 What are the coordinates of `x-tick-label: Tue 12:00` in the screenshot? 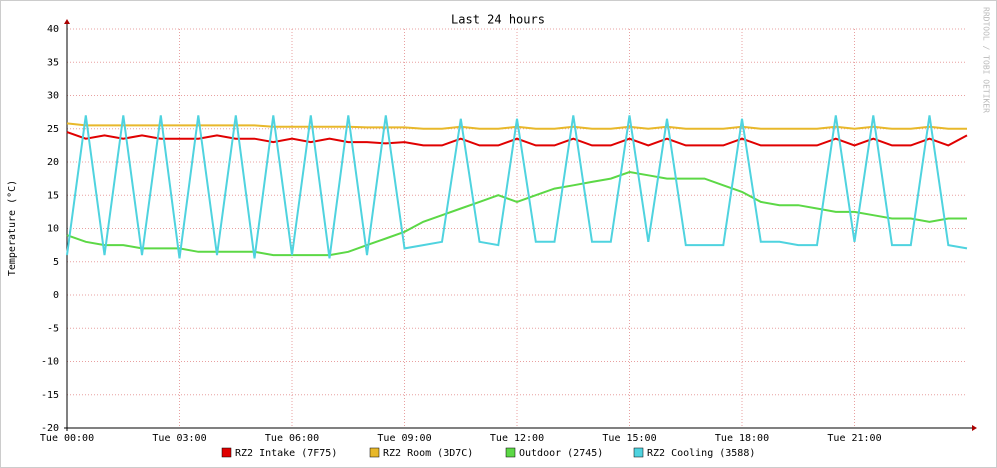 It's located at (517, 438).